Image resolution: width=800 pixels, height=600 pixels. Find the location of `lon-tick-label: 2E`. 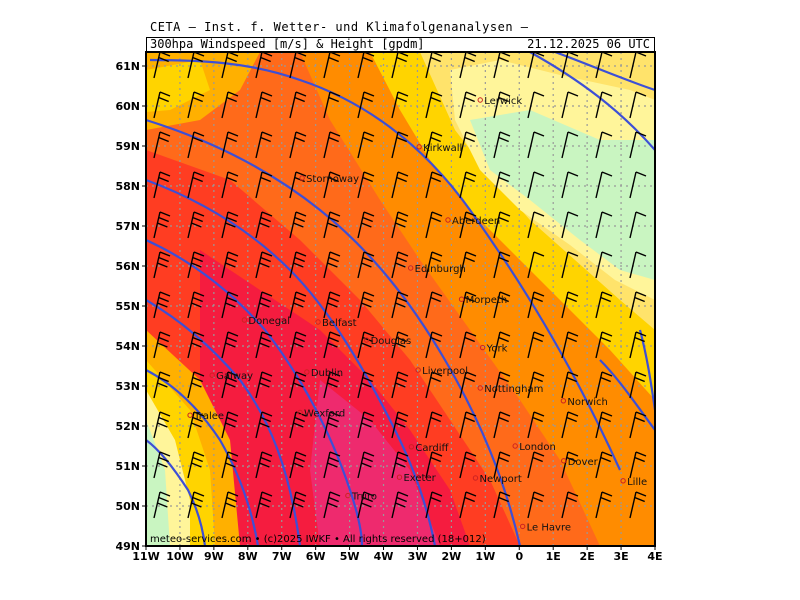

lon-tick-label: 2E is located at coordinates (587, 556).